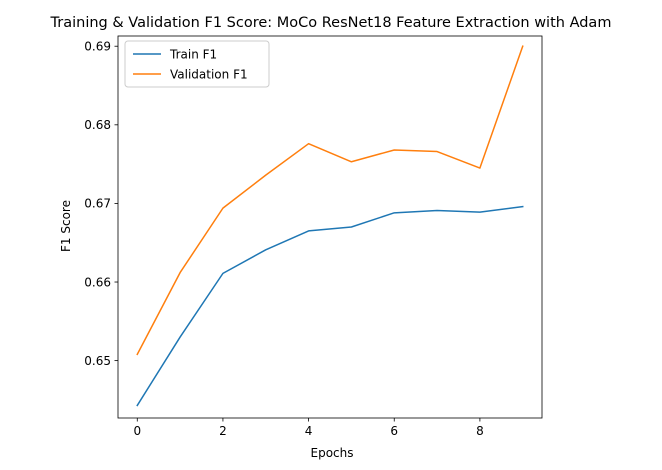 The height and width of the screenshot is (470, 662). I want to click on y-tick-label: 0.66, so click(97, 282).